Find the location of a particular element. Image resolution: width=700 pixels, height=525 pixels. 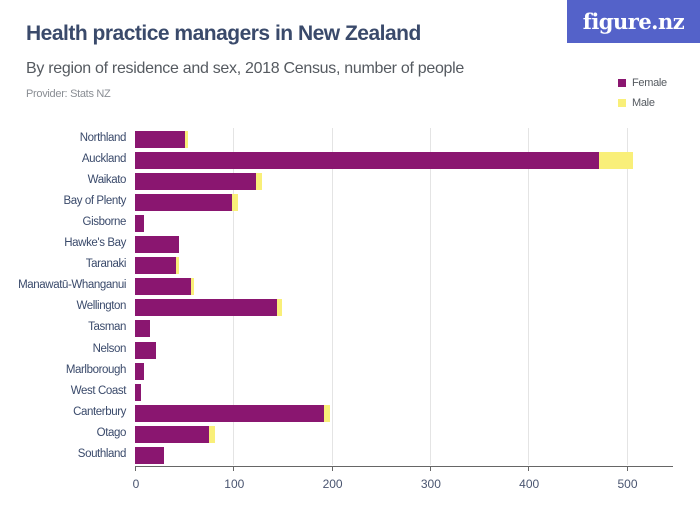

legend-item-male: Male is located at coordinates (642, 103).